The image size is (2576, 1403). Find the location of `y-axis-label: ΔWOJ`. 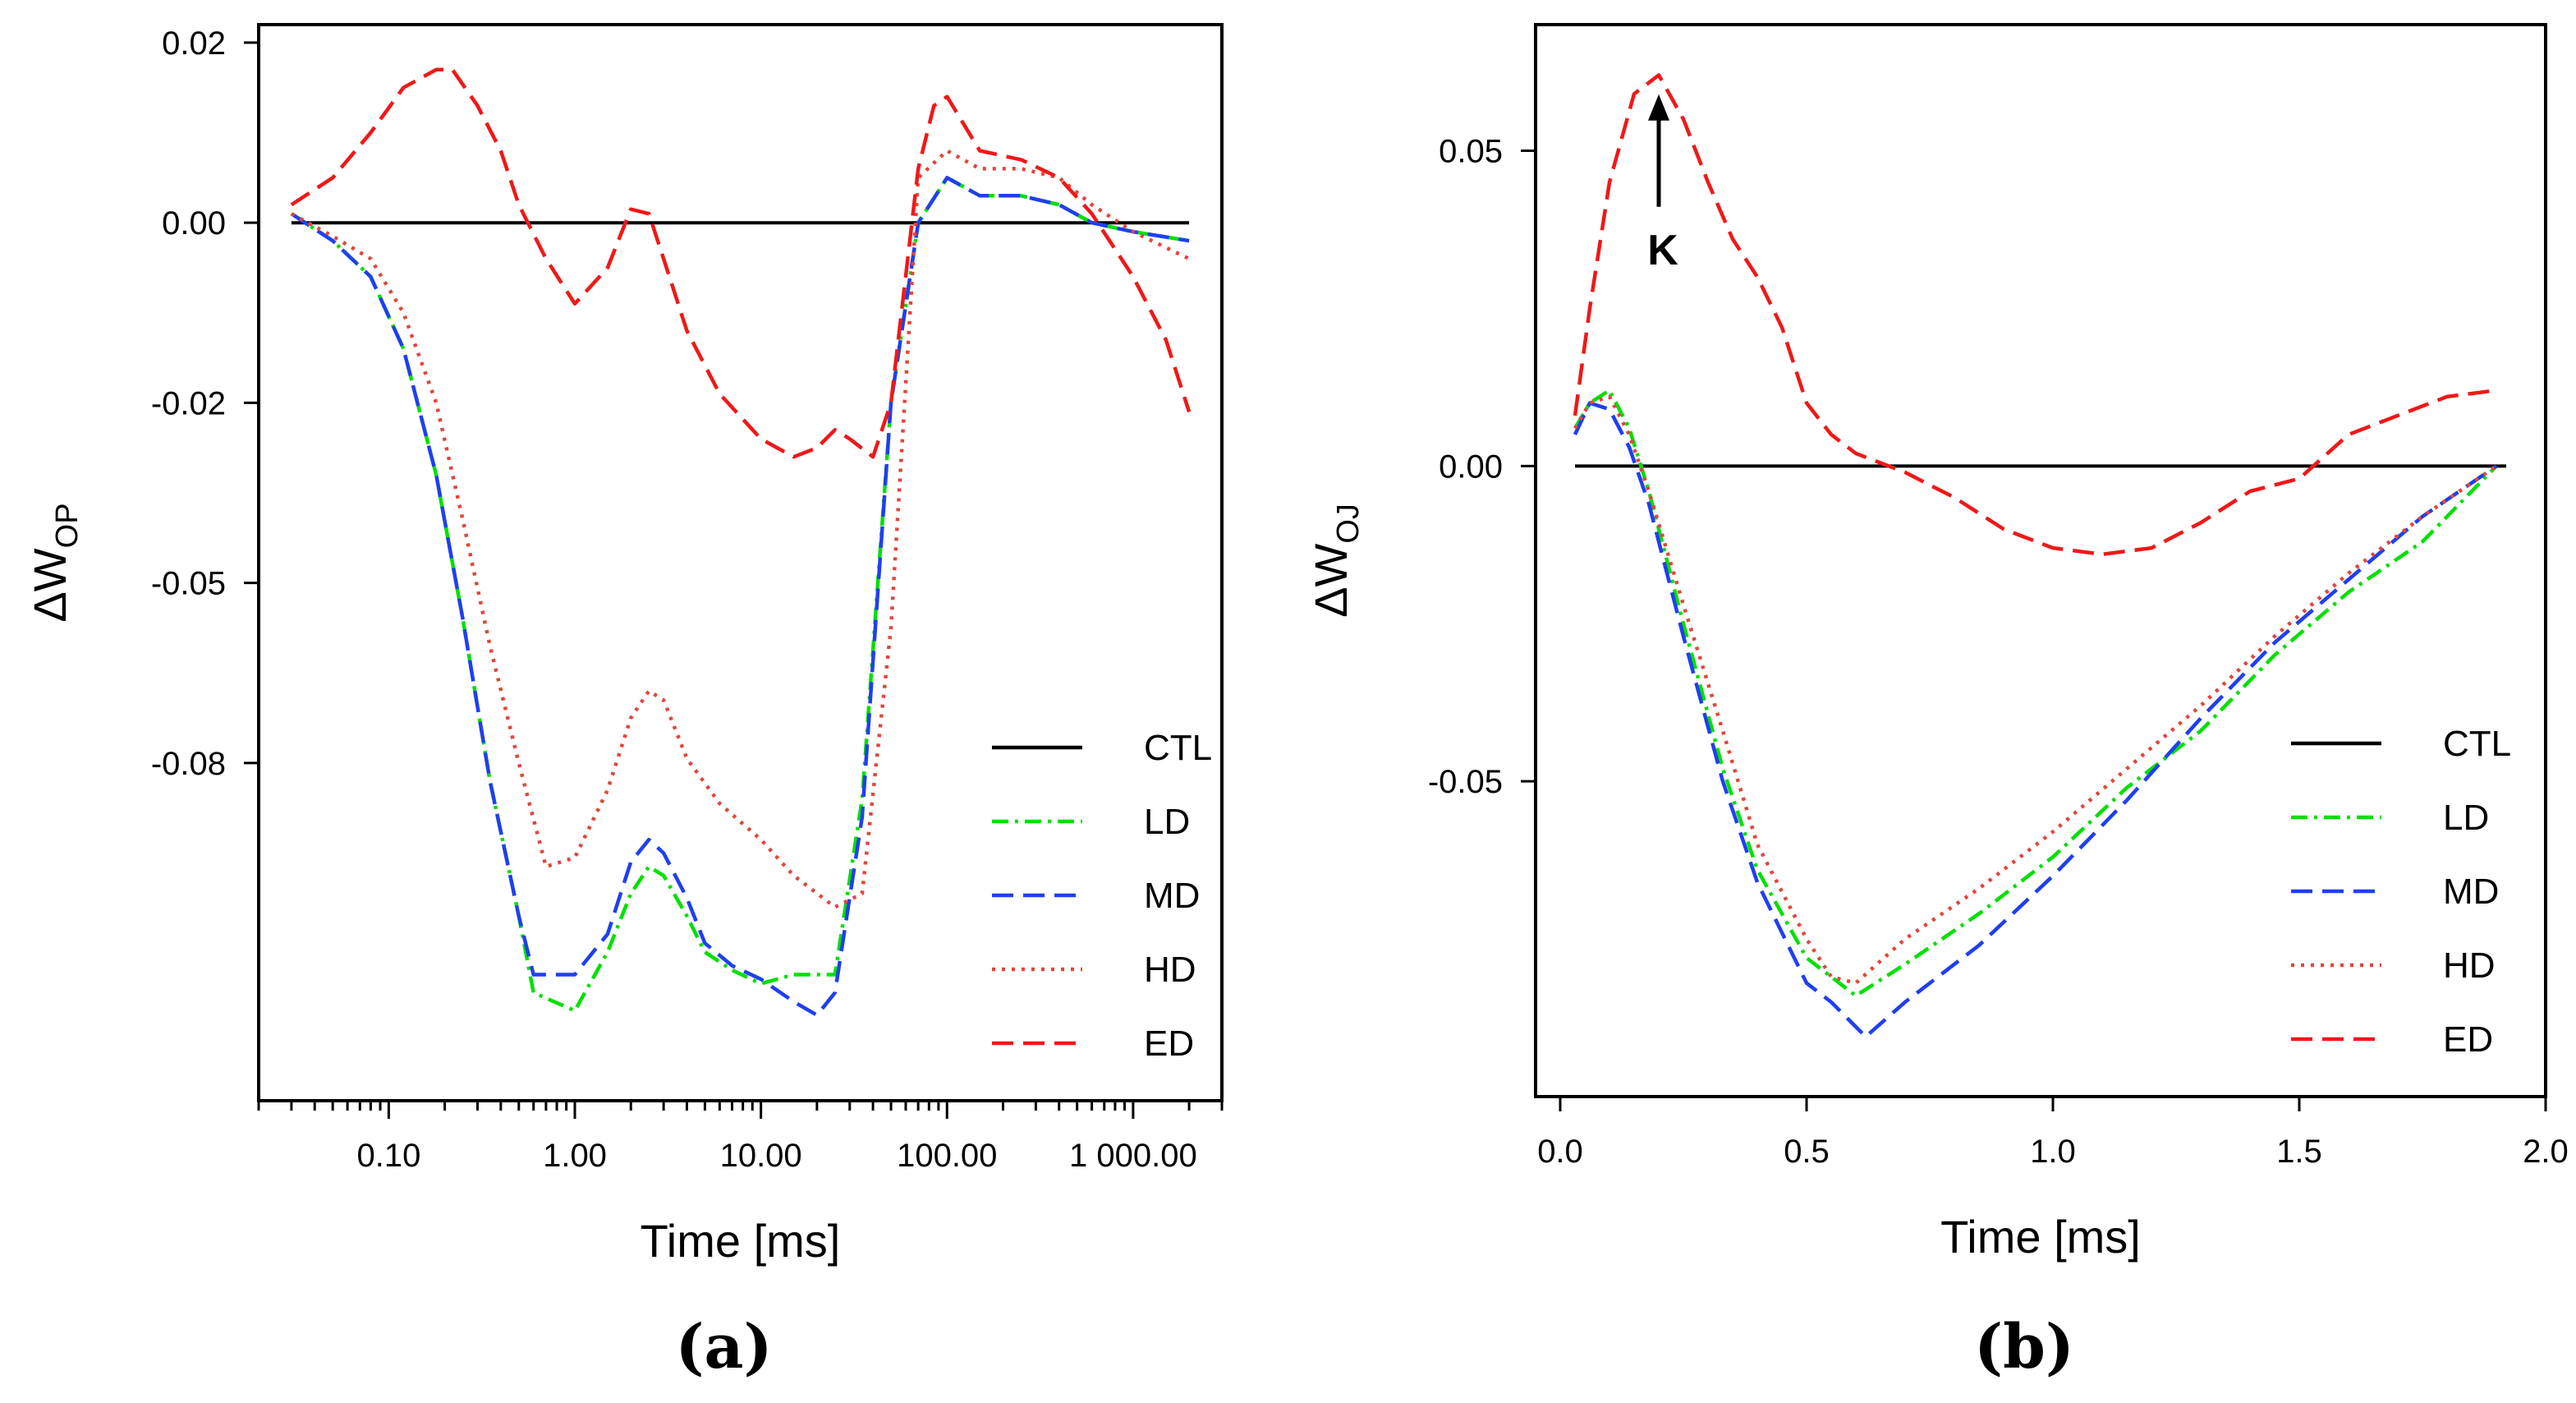

y-axis-label: ΔWOJ is located at coordinates (1335, 561).